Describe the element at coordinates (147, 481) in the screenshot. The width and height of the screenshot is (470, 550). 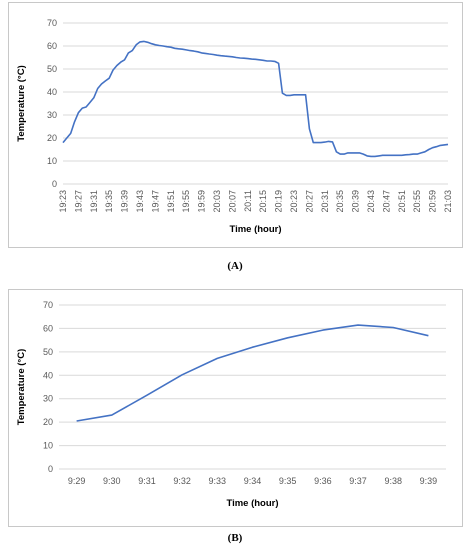
I see `chart-b-x-tick-label: 9:31` at that location.